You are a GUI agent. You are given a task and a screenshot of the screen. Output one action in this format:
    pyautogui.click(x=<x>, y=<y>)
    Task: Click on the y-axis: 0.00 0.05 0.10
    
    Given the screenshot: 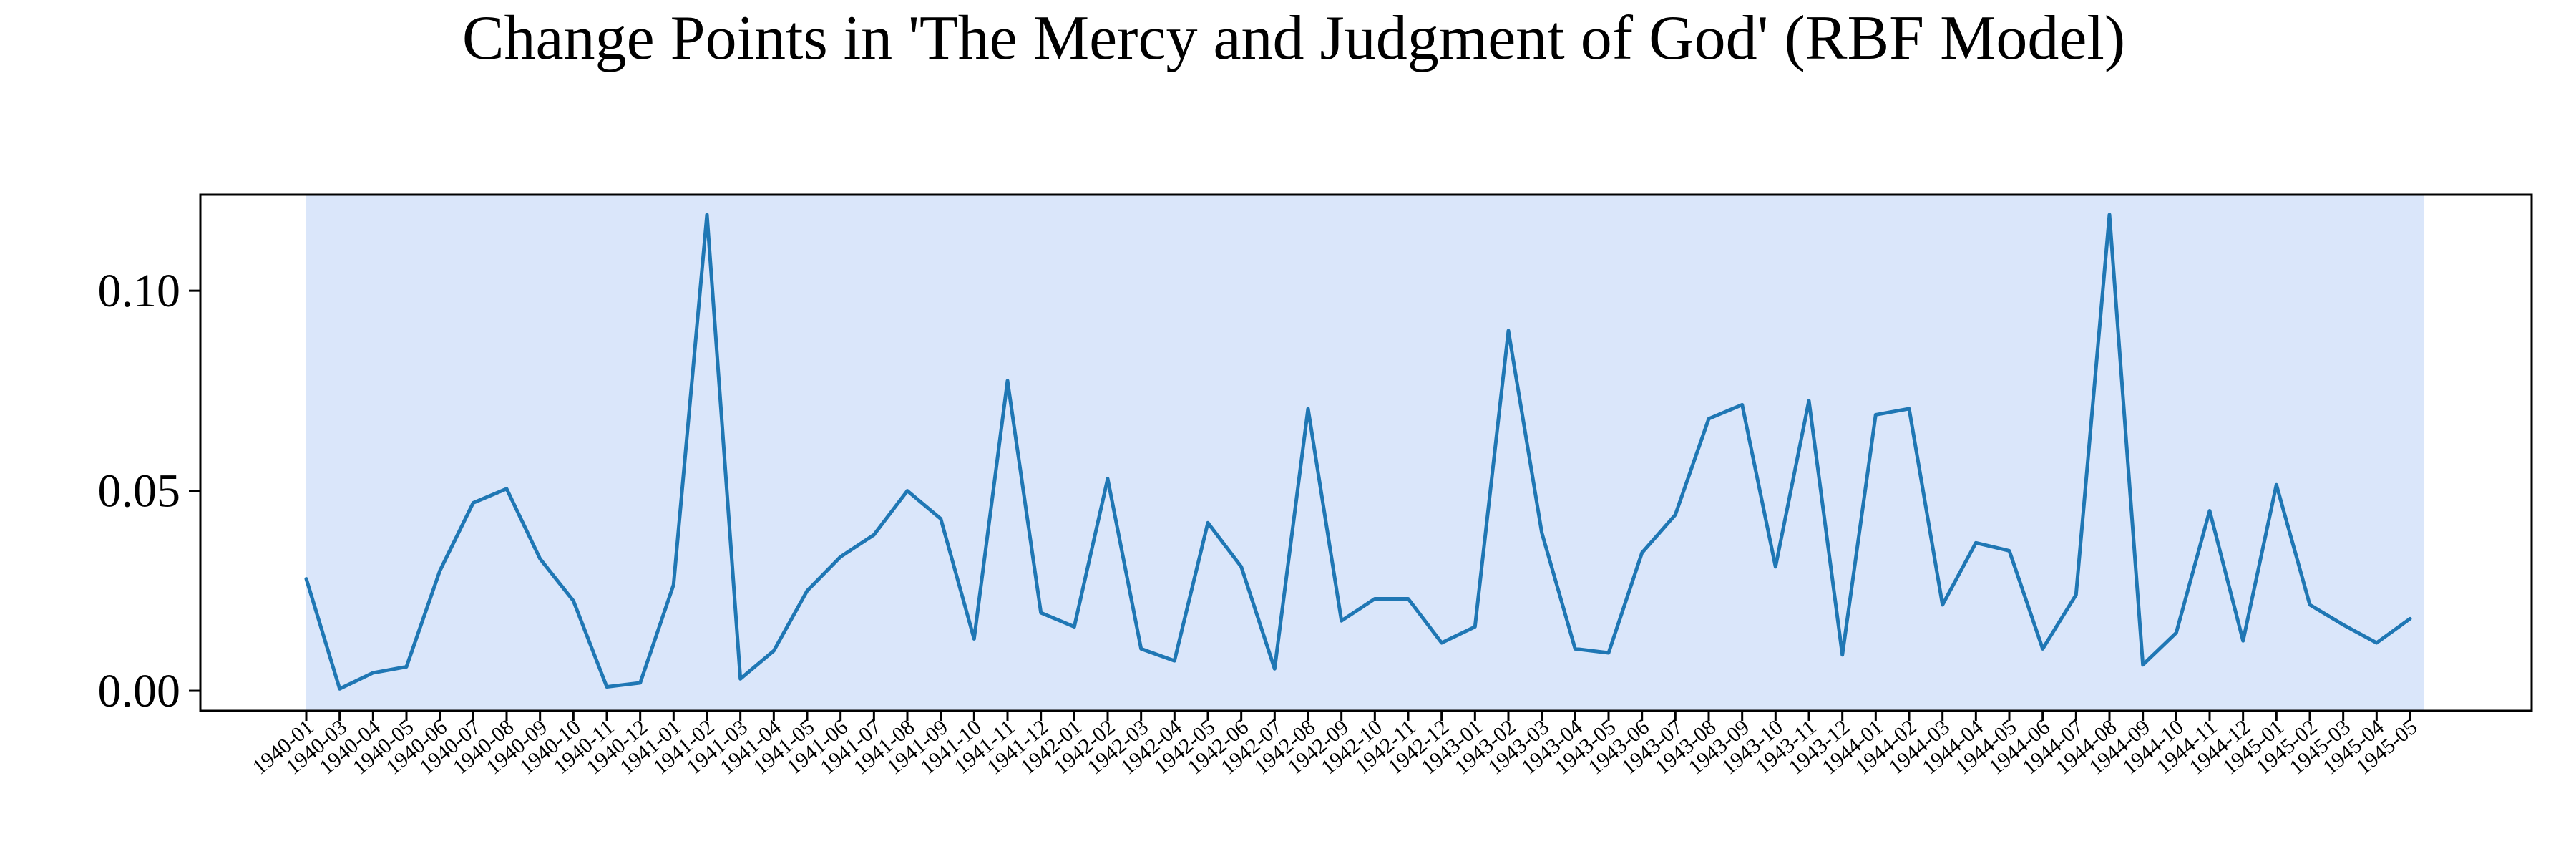 What is the action you would take?
    pyautogui.click(x=149, y=491)
    